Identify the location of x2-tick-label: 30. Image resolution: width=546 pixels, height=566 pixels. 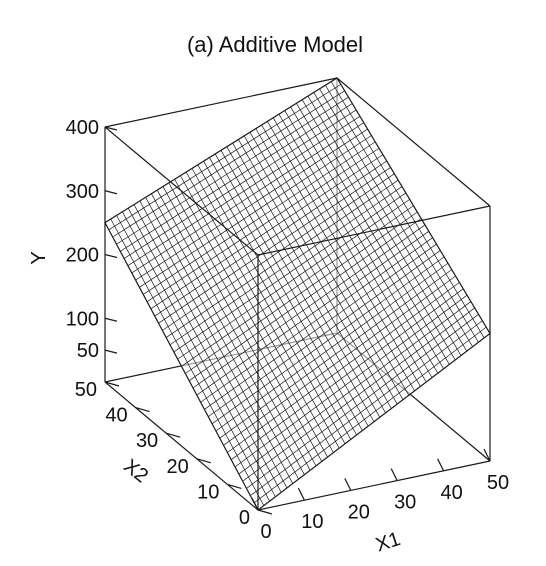
(147, 441).